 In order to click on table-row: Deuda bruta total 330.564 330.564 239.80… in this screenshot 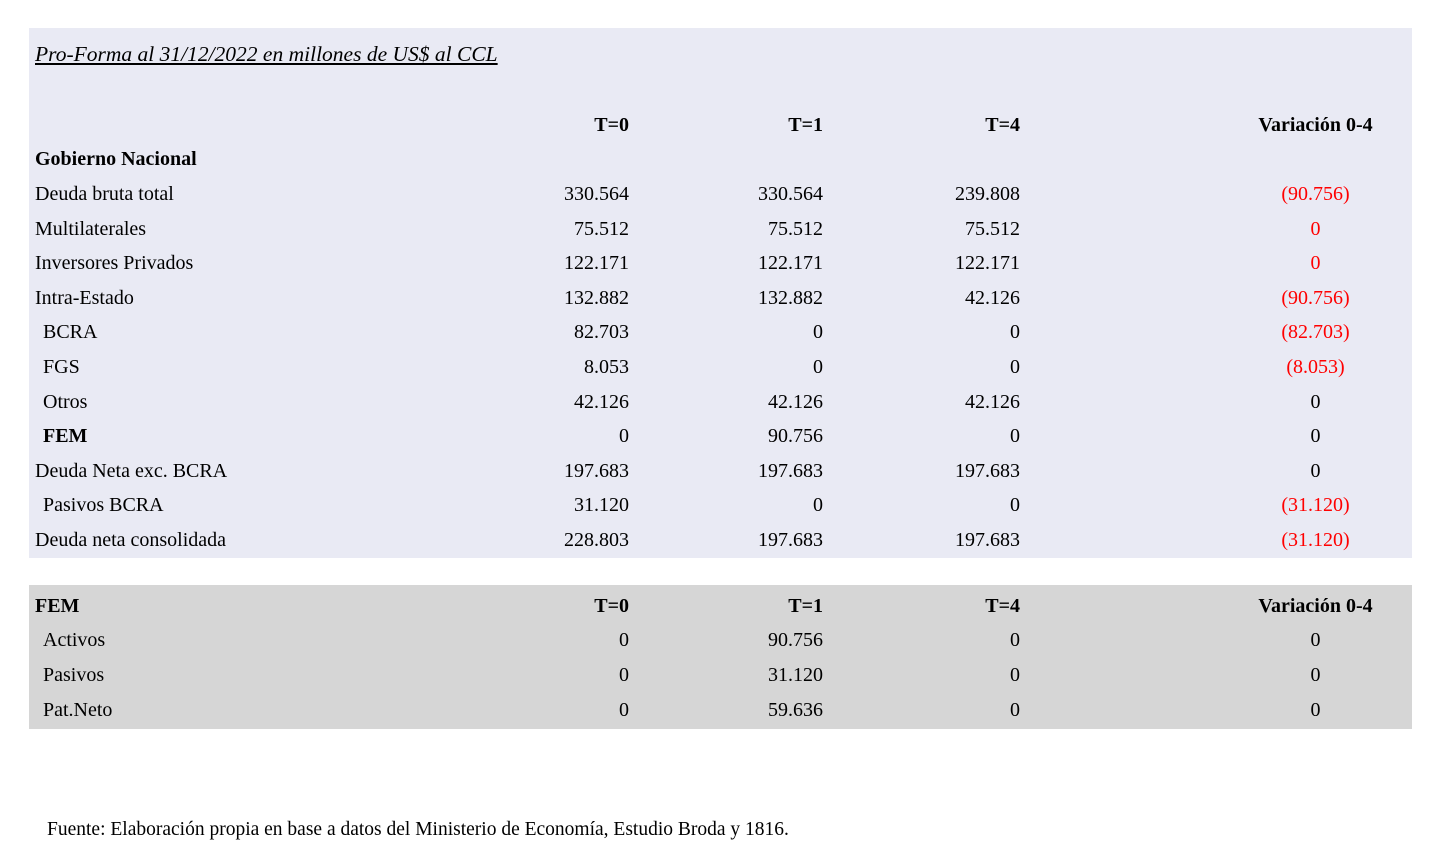, I will do `click(720, 194)`.